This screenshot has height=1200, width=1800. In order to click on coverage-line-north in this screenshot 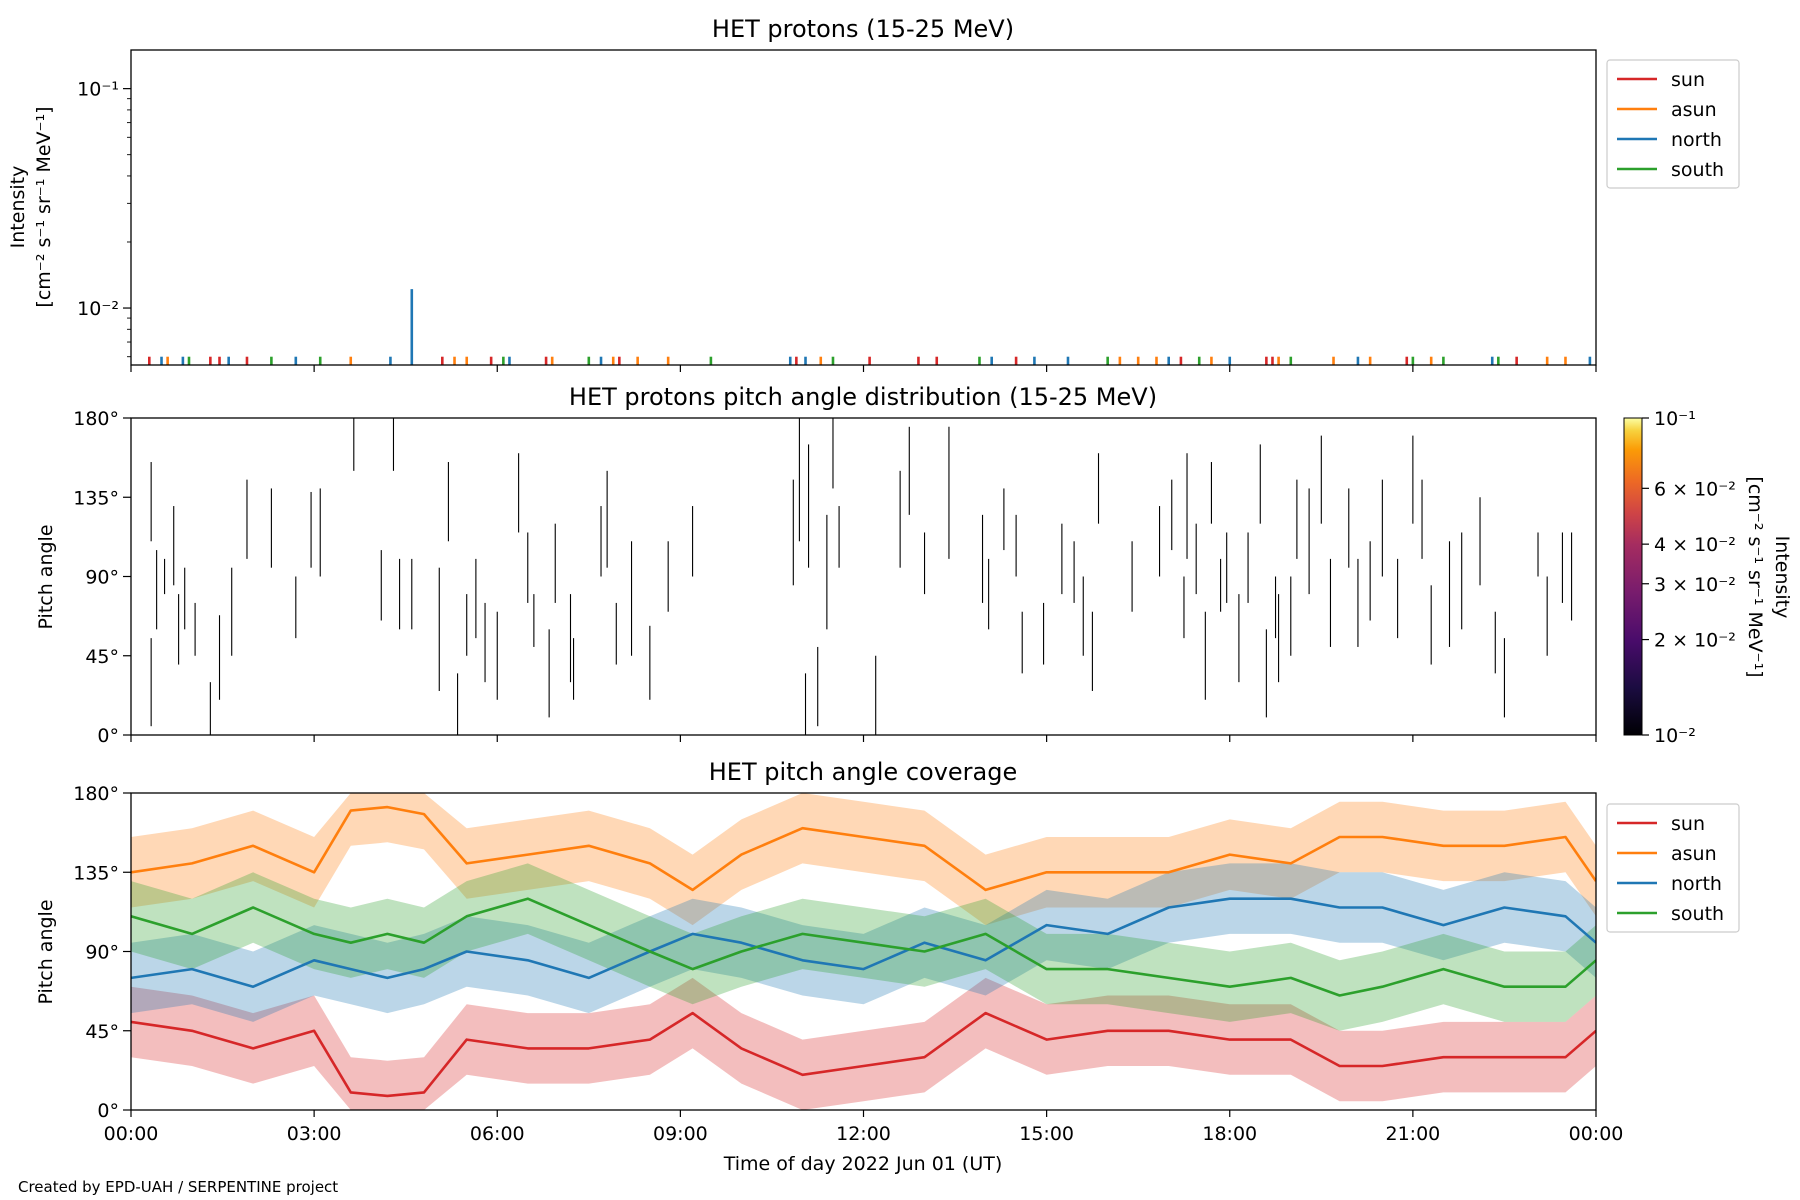, I will do `click(863, 943)`.